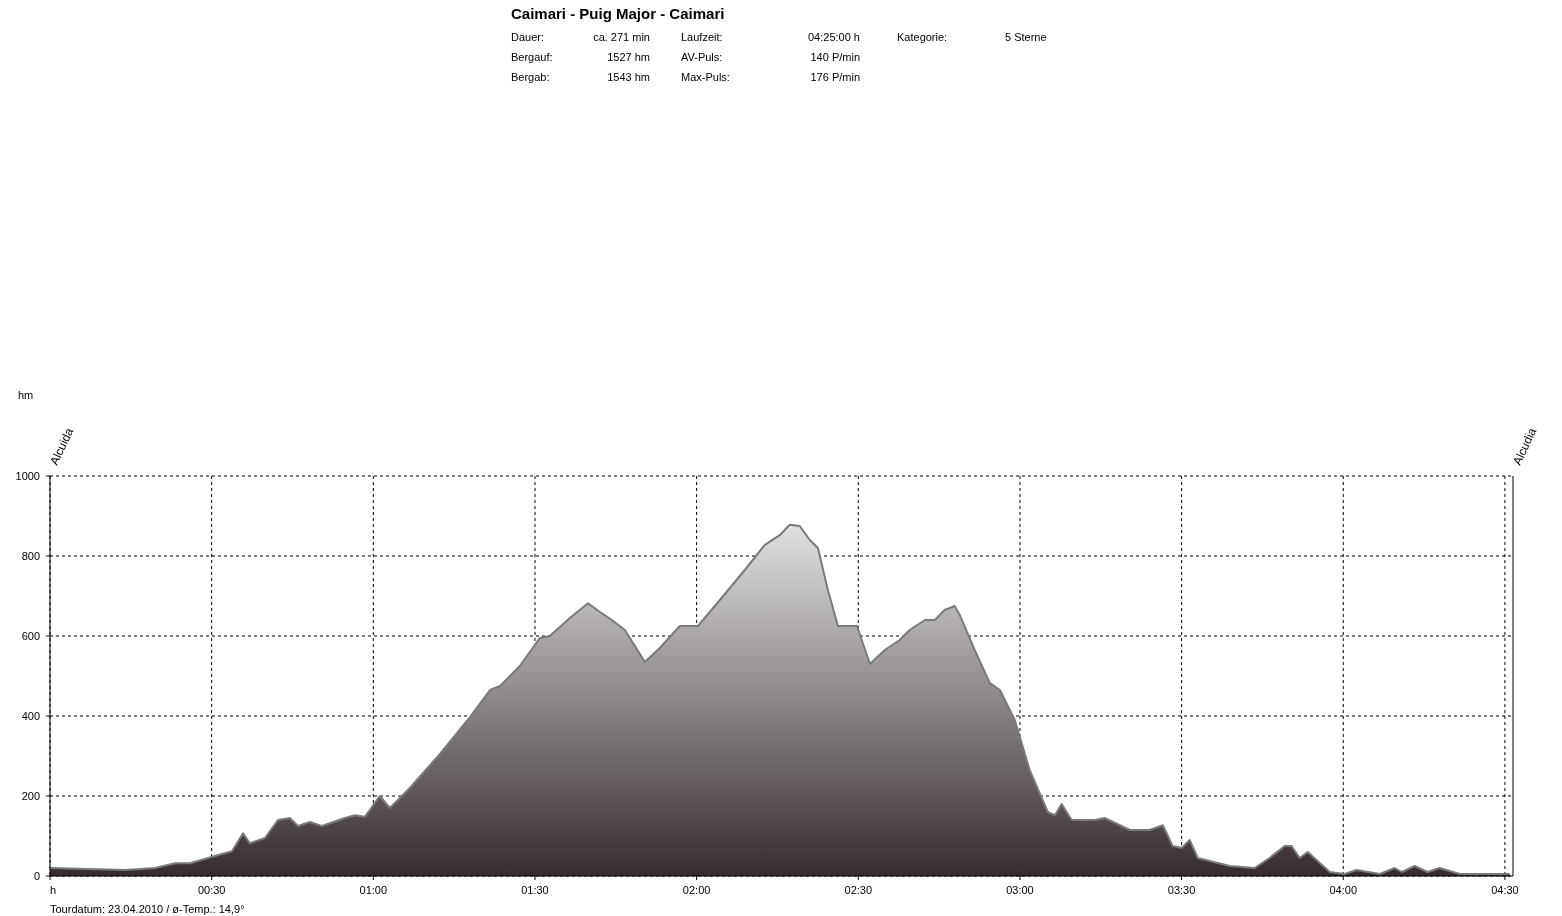 Image resolution: width=1562 pixels, height=916 pixels. Describe the element at coordinates (27, 476) in the screenshot. I see `y-tick-label: 1000` at that location.